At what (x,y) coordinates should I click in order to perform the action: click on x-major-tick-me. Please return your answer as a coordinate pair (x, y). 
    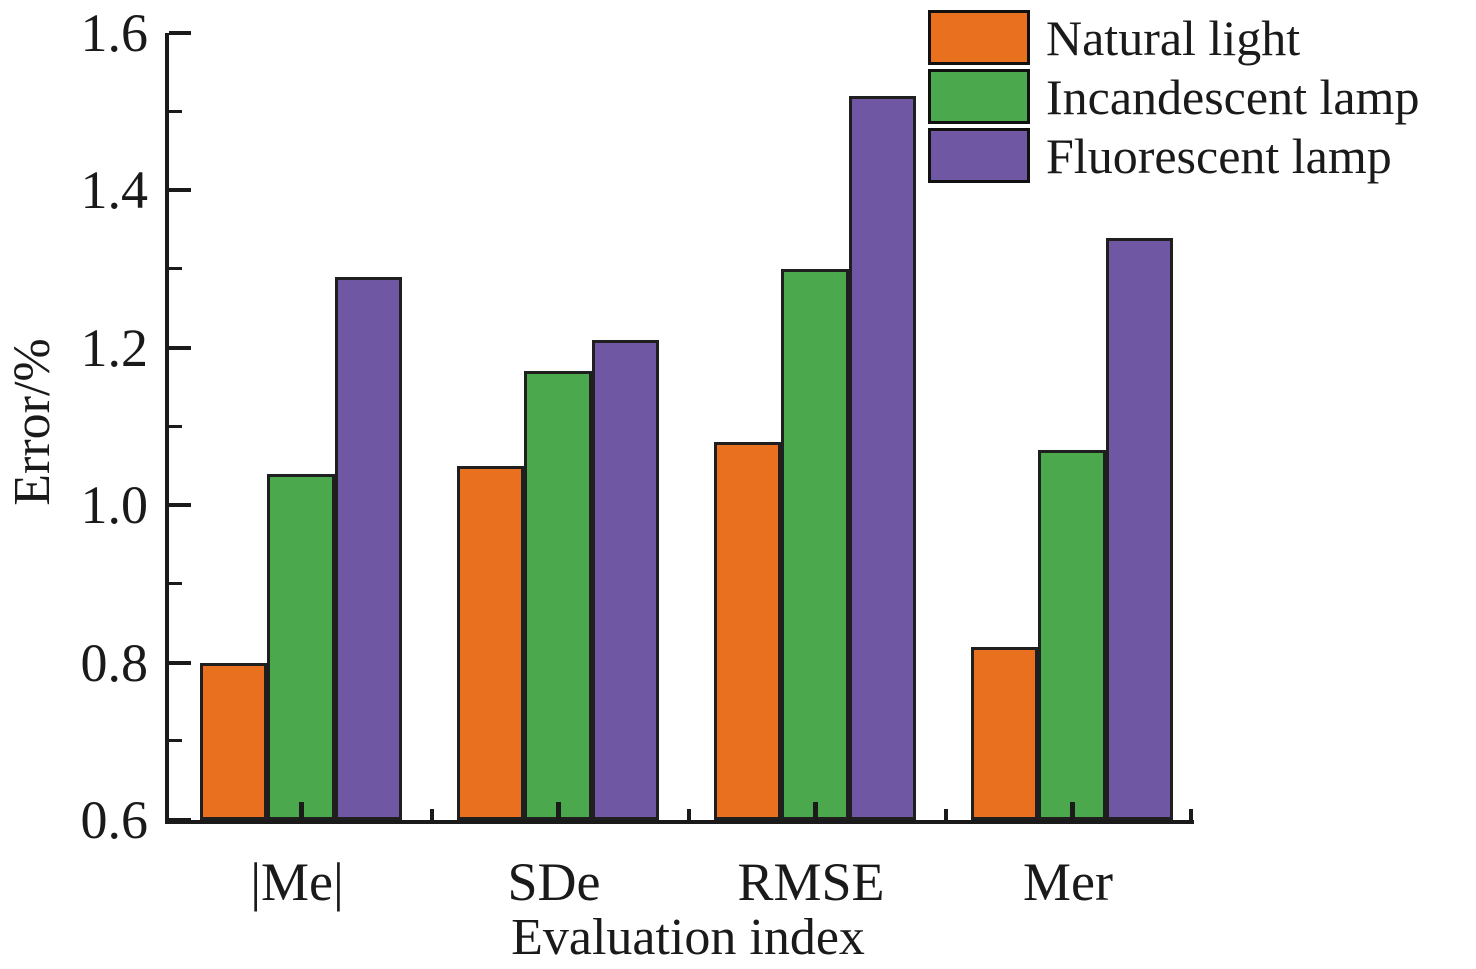
    Looking at the image, I should click on (301, 811).